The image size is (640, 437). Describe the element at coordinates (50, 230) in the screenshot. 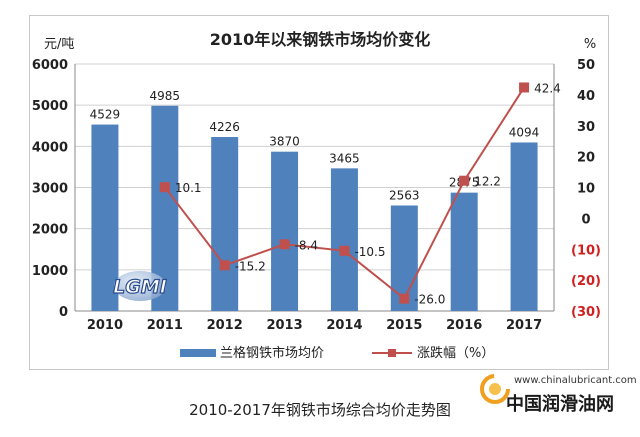

I see `y-left-tick-label: 2000` at that location.